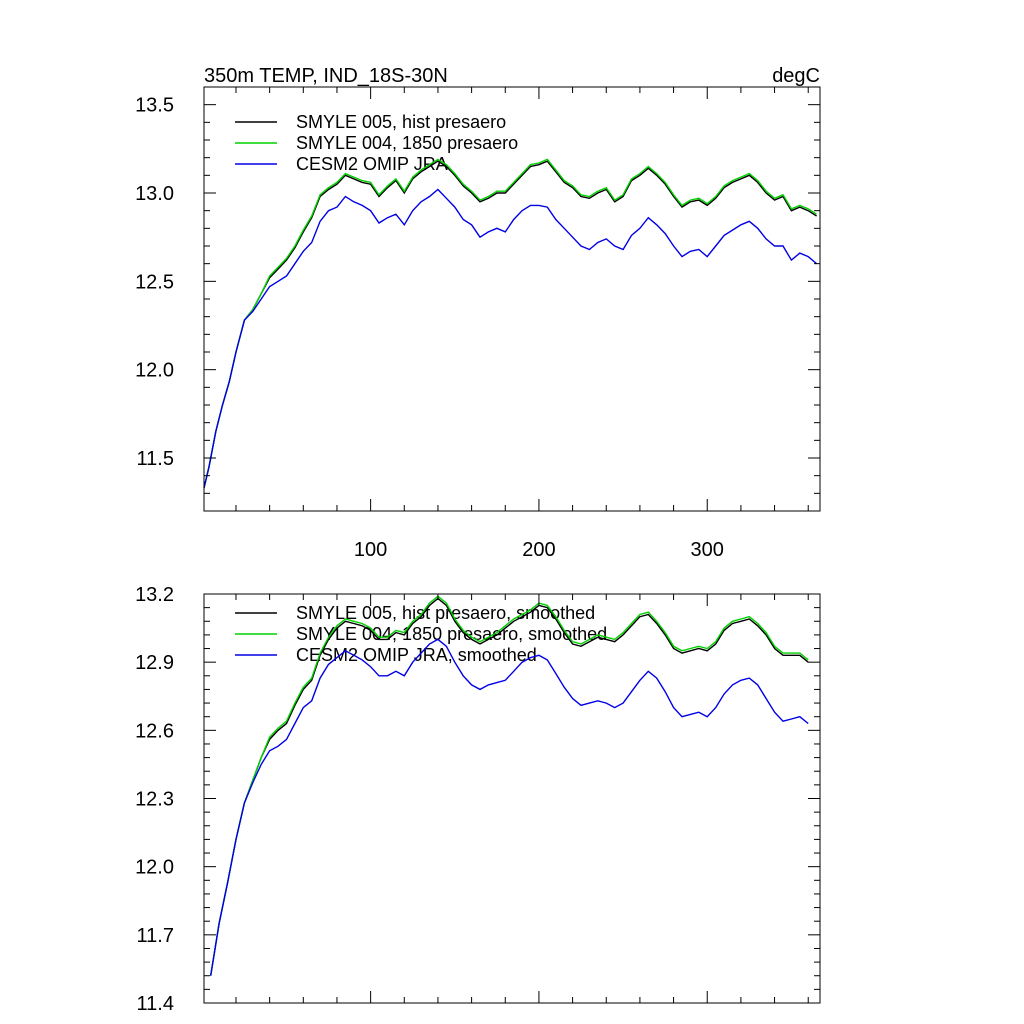 The image size is (1024, 1024). Describe the element at coordinates (154, 194) in the screenshot. I see `y-tick-label: 13.0` at that location.